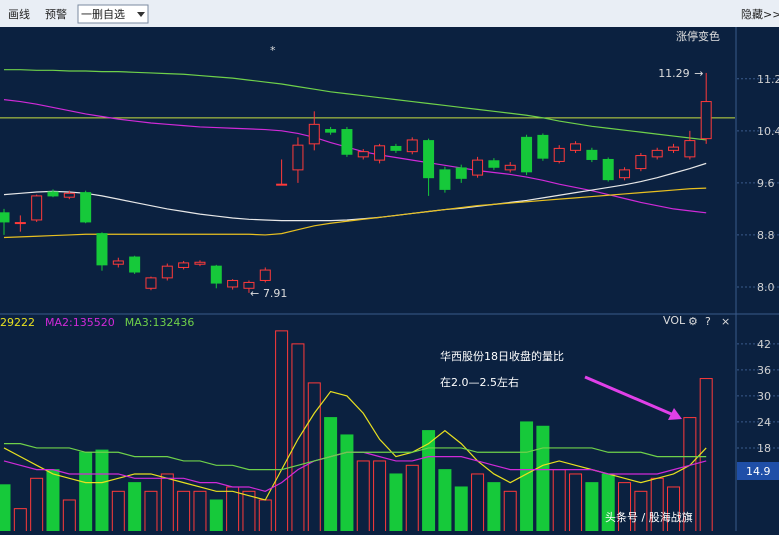 The image size is (779, 535). What do you see at coordinates (760, 14) in the screenshot?
I see `hide-button: 隐藏>>` at bounding box center [760, 14].